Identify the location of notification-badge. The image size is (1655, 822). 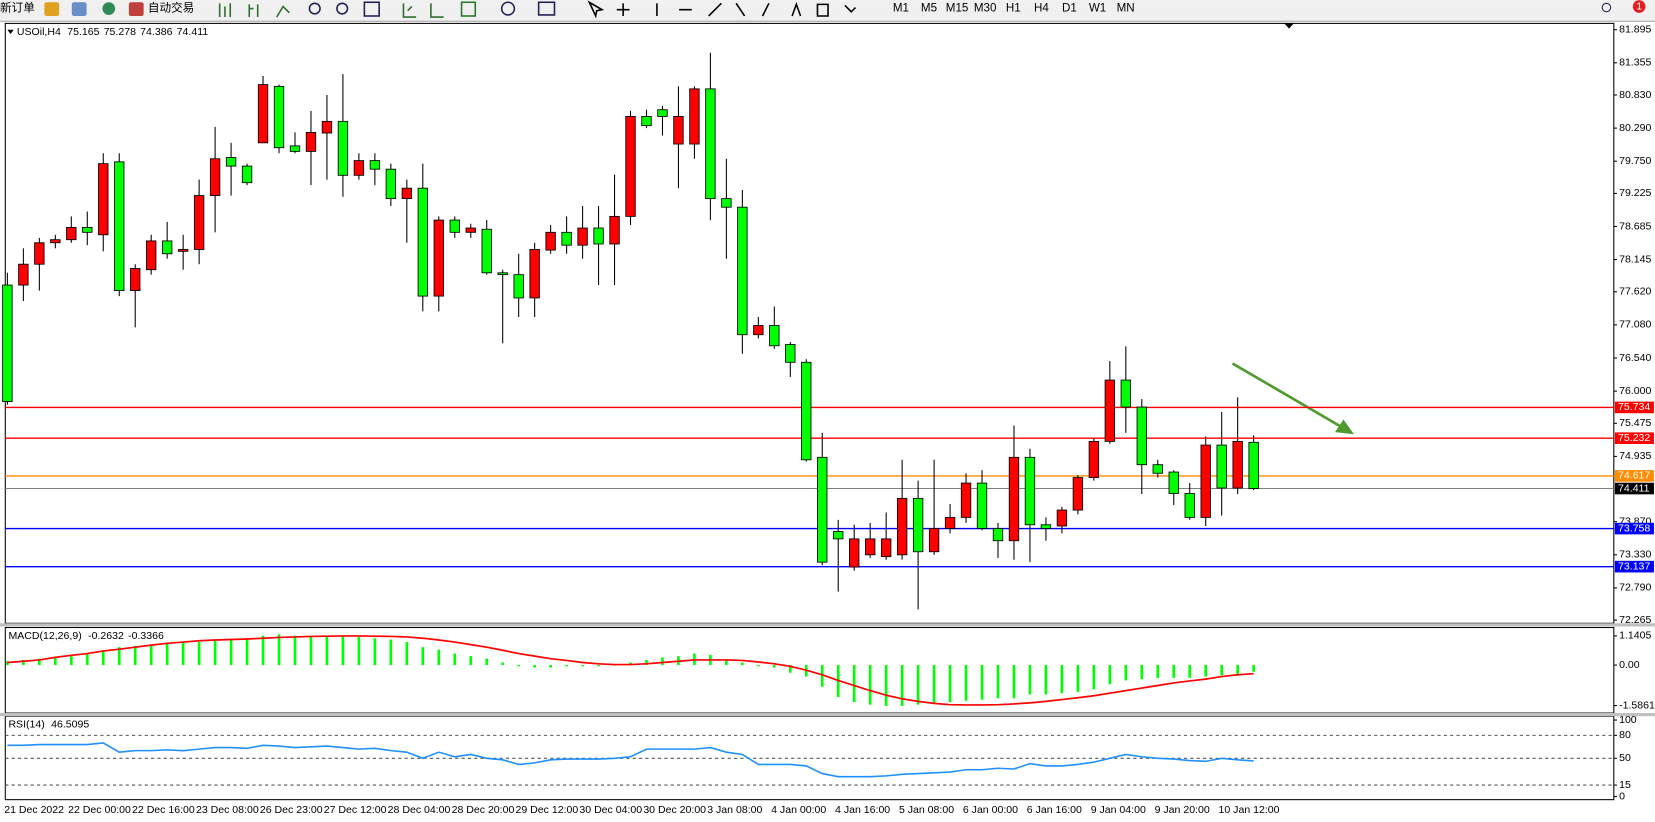
(1639, 6).